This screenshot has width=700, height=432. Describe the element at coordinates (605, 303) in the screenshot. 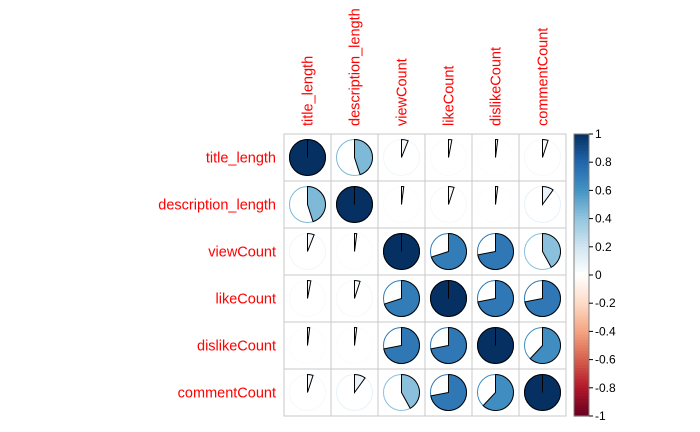

I see `colorbar-tick-label: -0.2` at that location.